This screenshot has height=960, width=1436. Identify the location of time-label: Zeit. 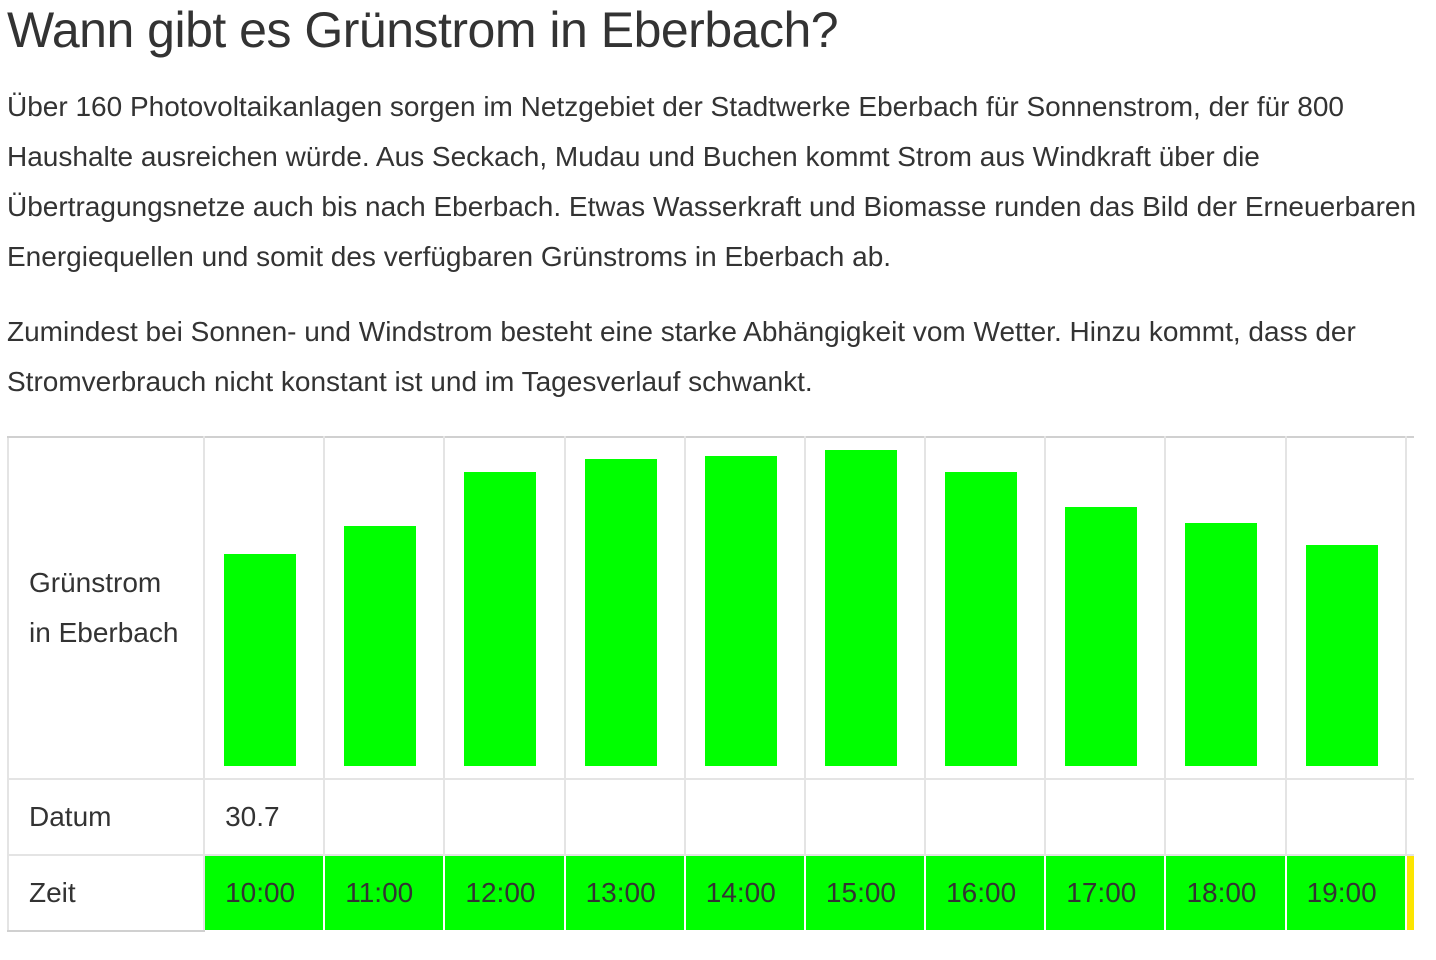
(52, 892).